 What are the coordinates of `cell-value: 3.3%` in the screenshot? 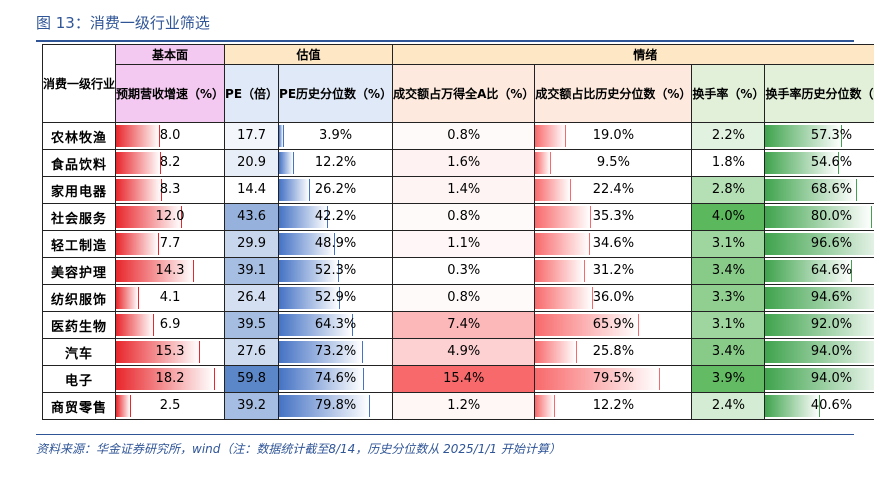 It's located at (728, 297).